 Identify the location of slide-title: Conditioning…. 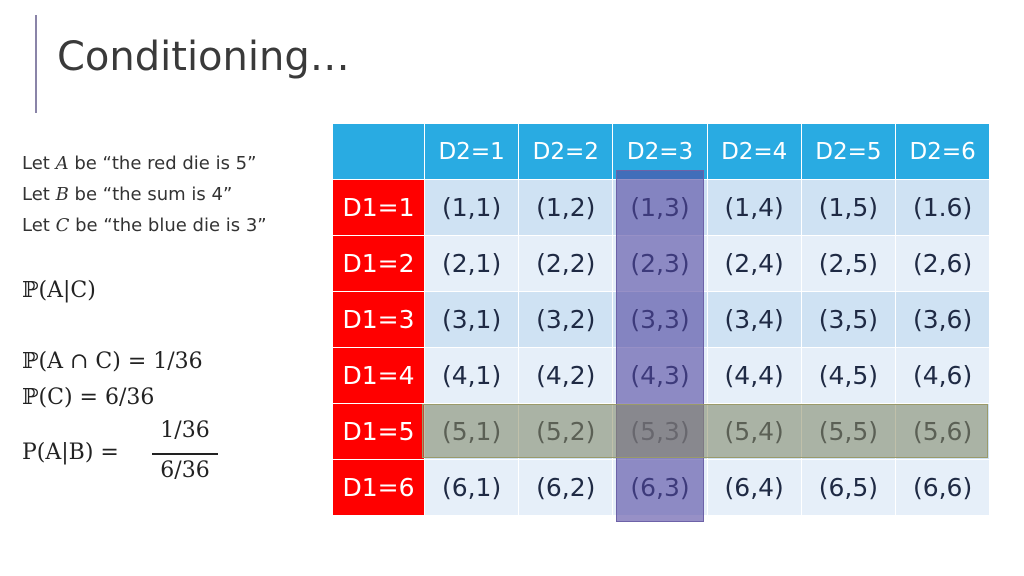
(203, 57).